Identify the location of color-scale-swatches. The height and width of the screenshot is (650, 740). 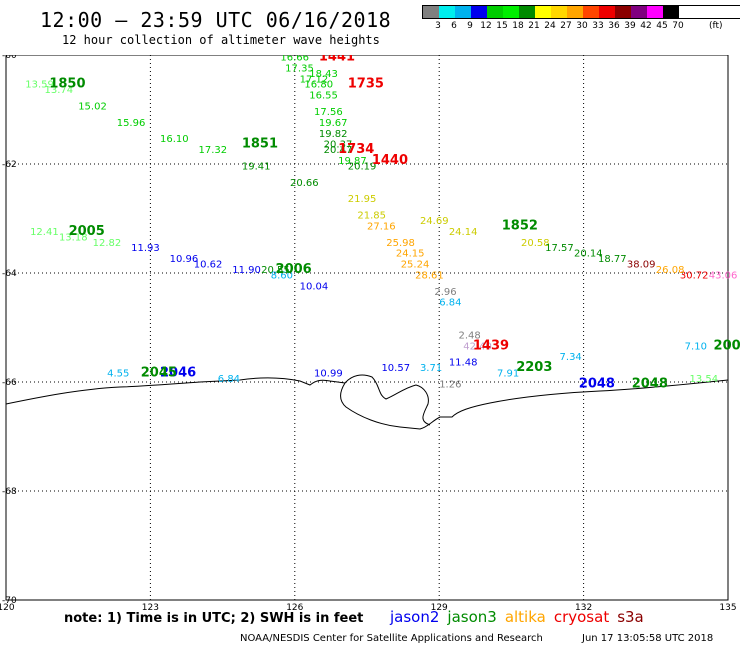
(581, 12).